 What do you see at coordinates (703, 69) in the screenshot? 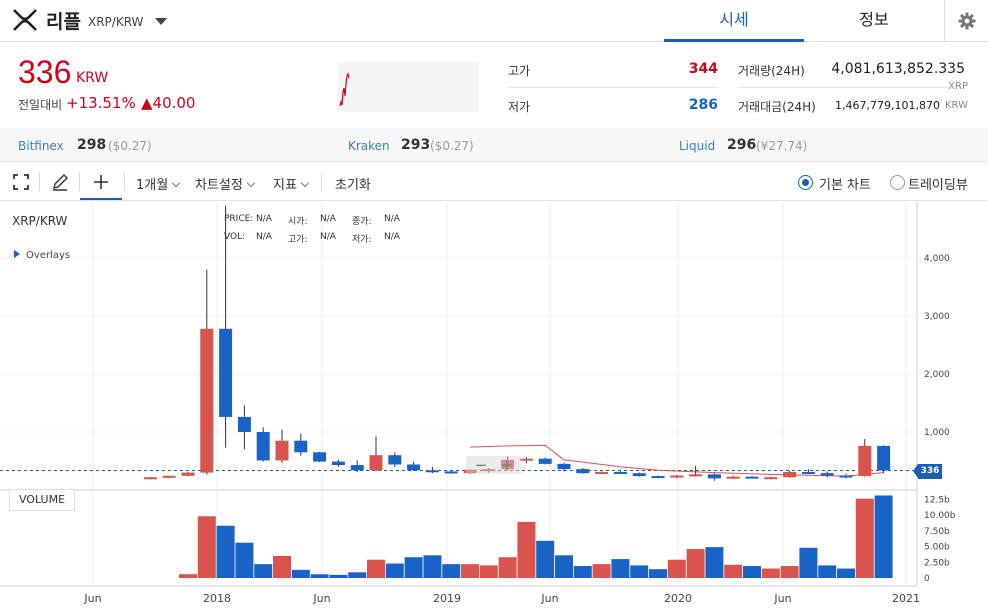
I see `high-value: 344` at bounding box center [703, 69].